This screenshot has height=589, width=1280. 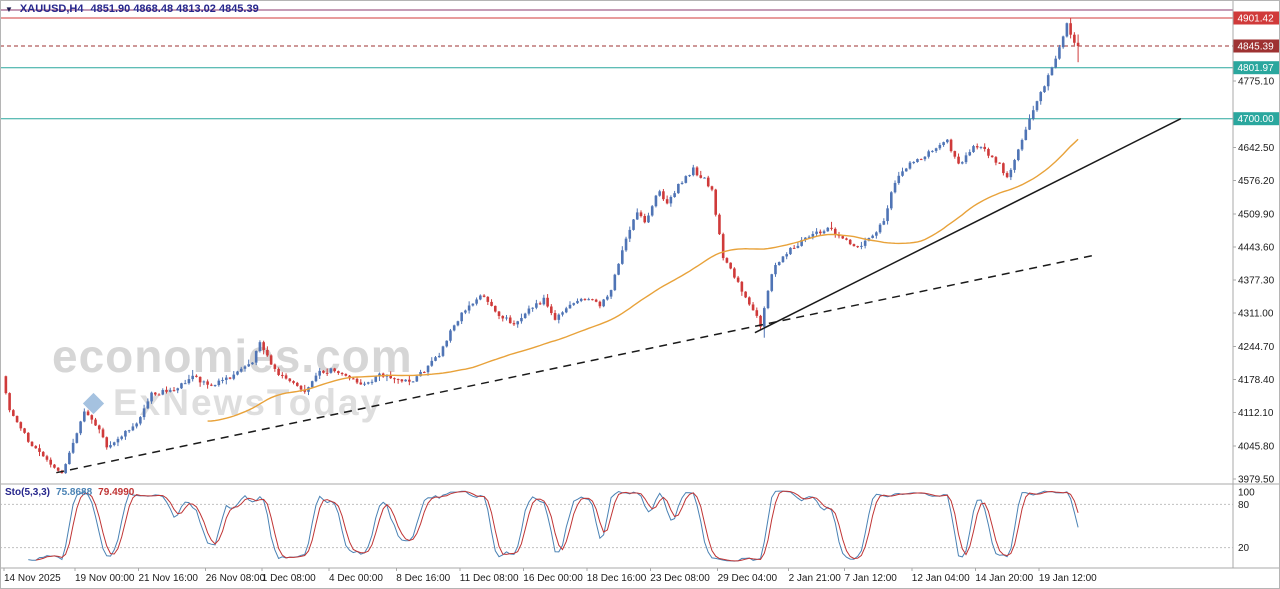 What do you see at coordinates (356, 578) in the screenshot?
I see `x-axis-label: 4 Dec 00:00` at bounding box center [356, 578].